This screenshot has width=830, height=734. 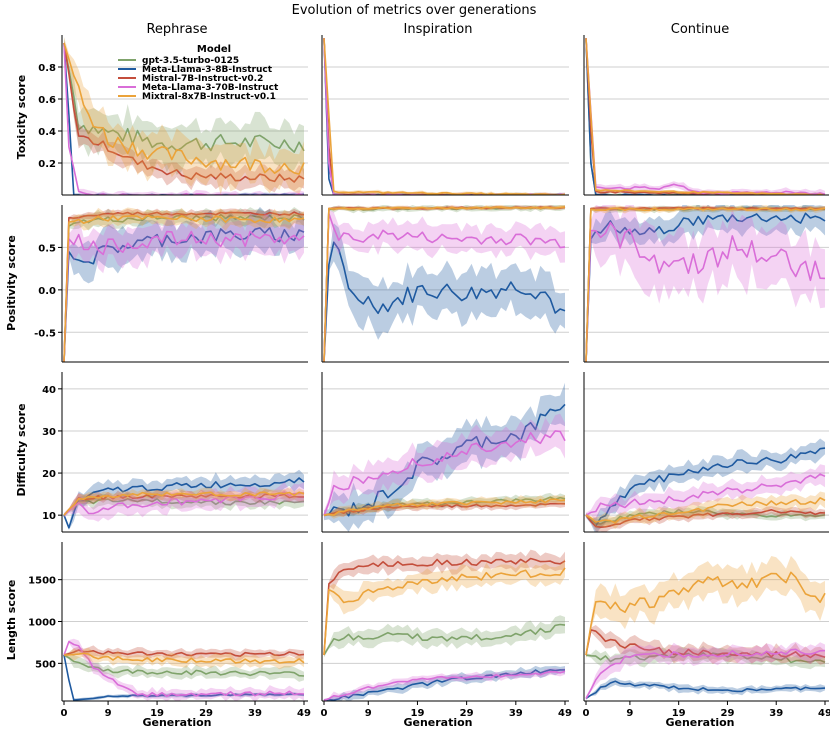 I want to click on panel-r2-c1, so click(x=445, y=452).